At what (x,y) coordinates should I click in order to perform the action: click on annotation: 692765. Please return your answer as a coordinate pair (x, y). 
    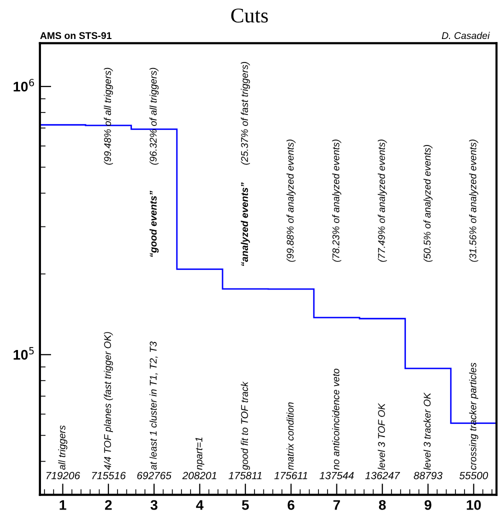
    Looking at the image, I should click on (154, 476).